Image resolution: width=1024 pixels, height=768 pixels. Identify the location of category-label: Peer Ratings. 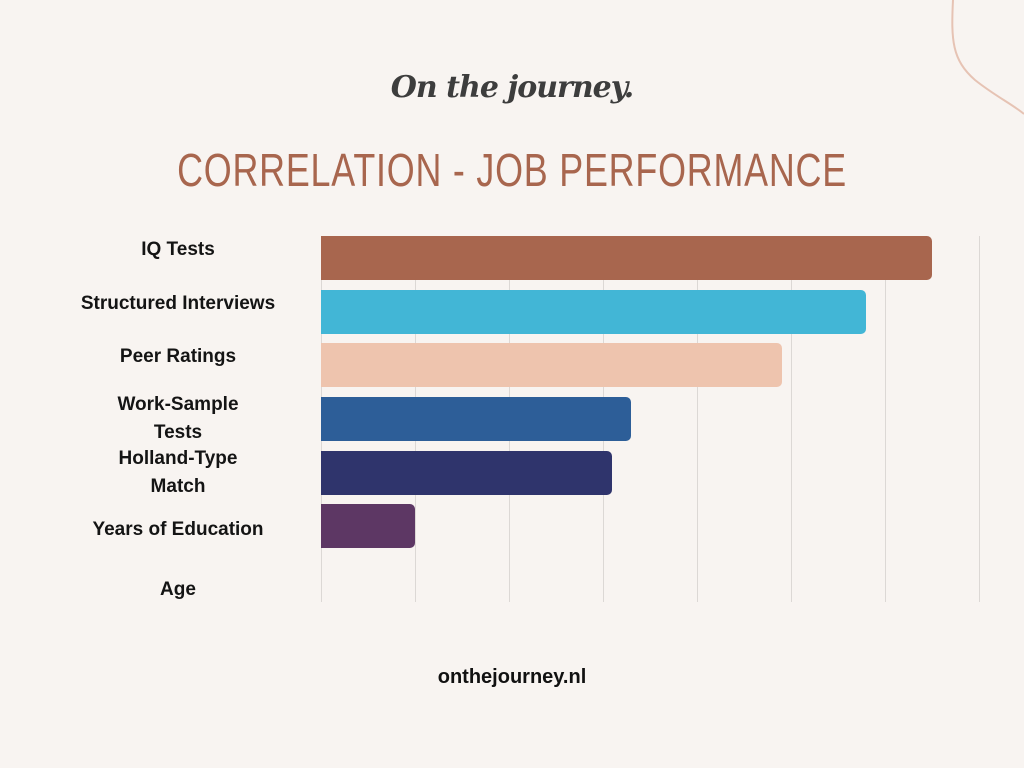
(178, 357).